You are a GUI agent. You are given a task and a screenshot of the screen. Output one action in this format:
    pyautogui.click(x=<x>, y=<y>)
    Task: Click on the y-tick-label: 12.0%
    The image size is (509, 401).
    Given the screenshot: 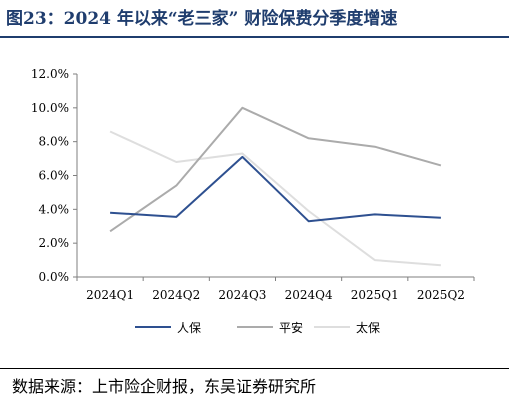 What is the action you would take?
    pyautogui.click(x=50, y=74)
    